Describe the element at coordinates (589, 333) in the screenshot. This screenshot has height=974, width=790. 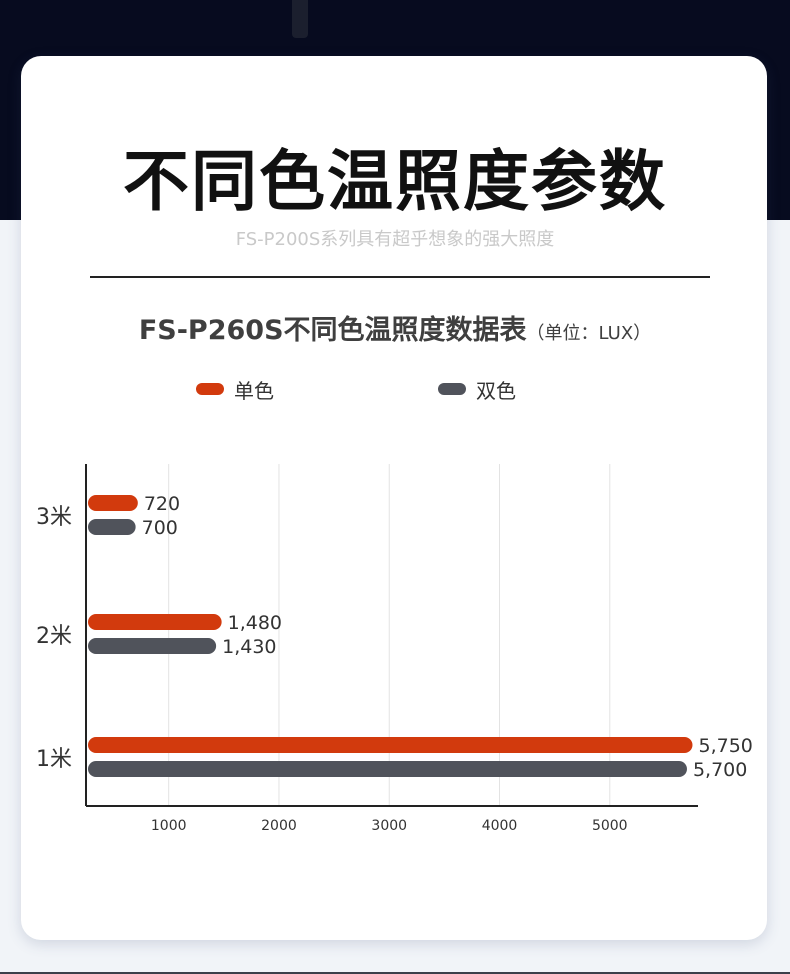
I see `chart-unit-note: （单位：LUX）` at that location.